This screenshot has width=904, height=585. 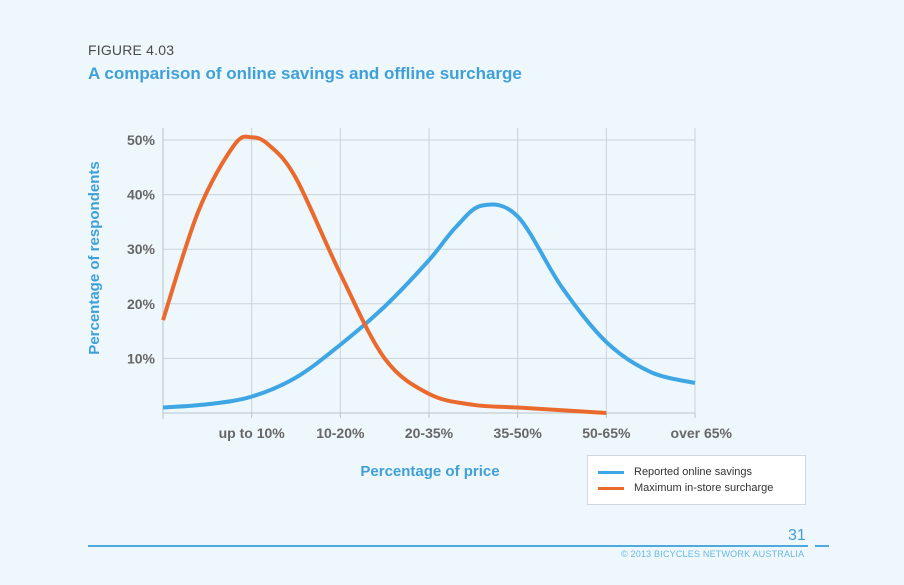 I want to click on y-tick-label: 30%, so click(x=141, y=249).